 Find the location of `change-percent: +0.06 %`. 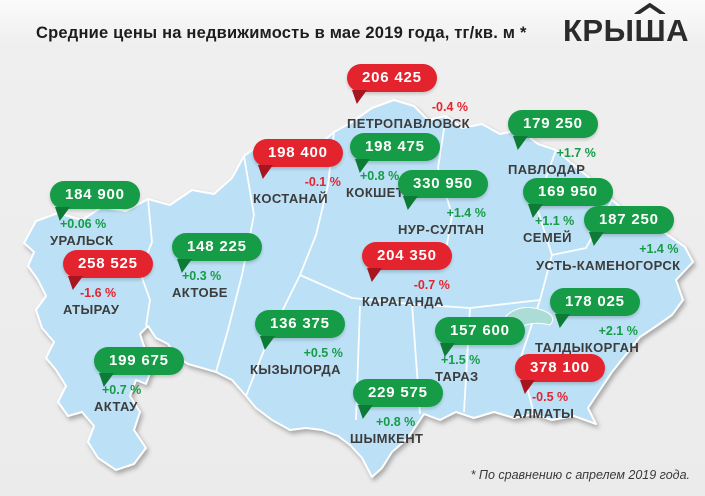

change-percent: +0.06 % is located at coordinates (83, 224).